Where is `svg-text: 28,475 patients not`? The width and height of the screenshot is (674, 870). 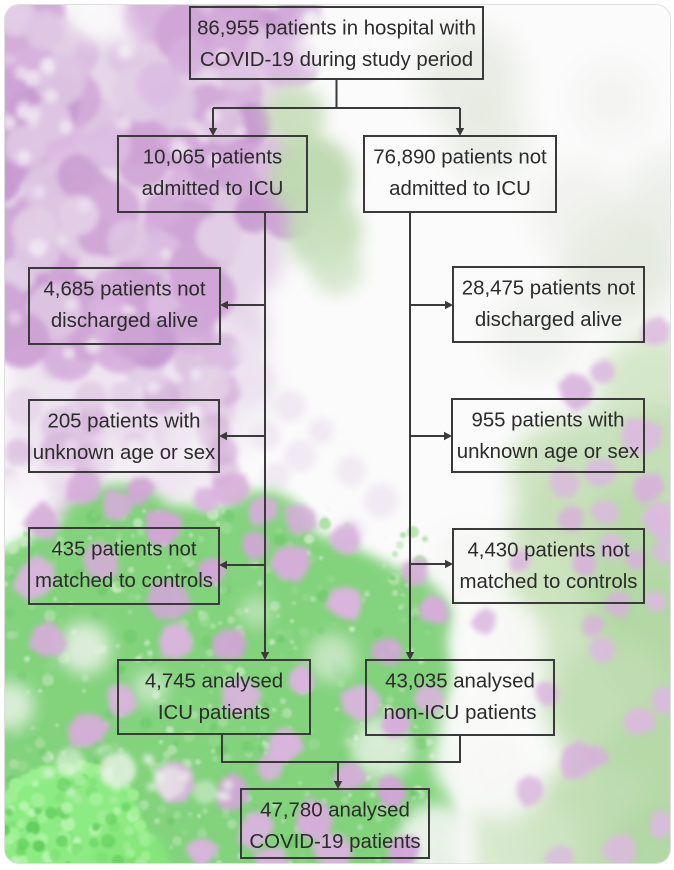 svg-text: 28,475 patients not is located at coordinates (549, 289).